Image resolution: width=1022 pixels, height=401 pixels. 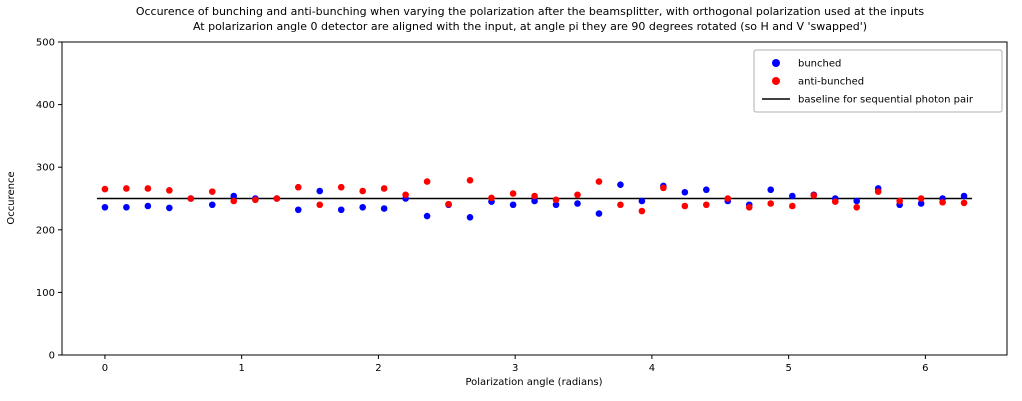 What do you see at coordinates (776, 81) in the screenshot?
I see `legend-marker-anti-bunched` at bounding box center [776, 81].